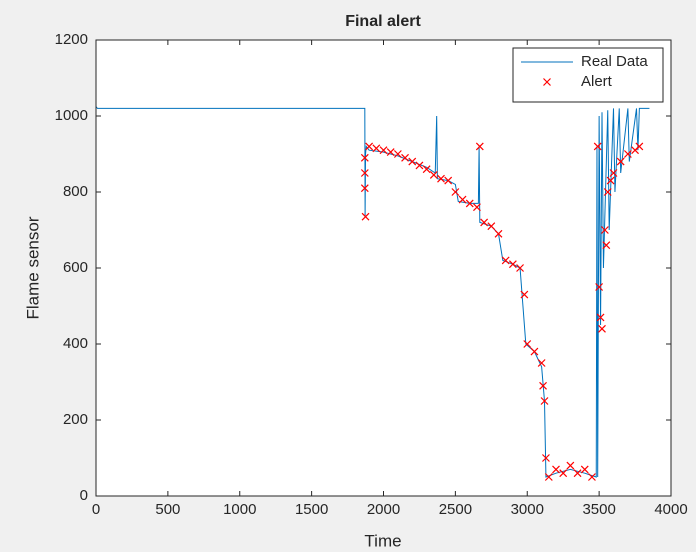 The image size is (696, 552). Describe the element at coordinates (167, 509) in the screenshot. I see `x-tick-label: 500` at that location.